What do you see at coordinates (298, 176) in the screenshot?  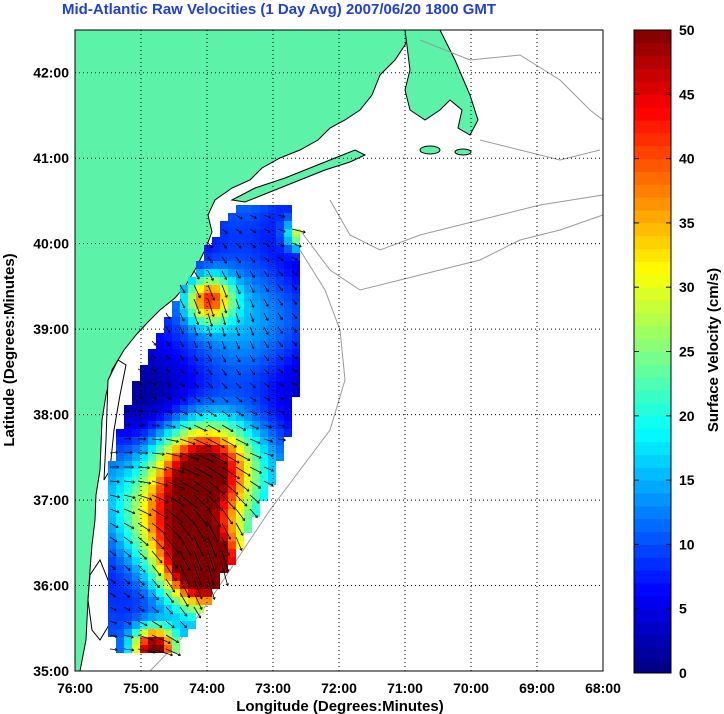 I see `long-island` at bounding box center [298, 176].